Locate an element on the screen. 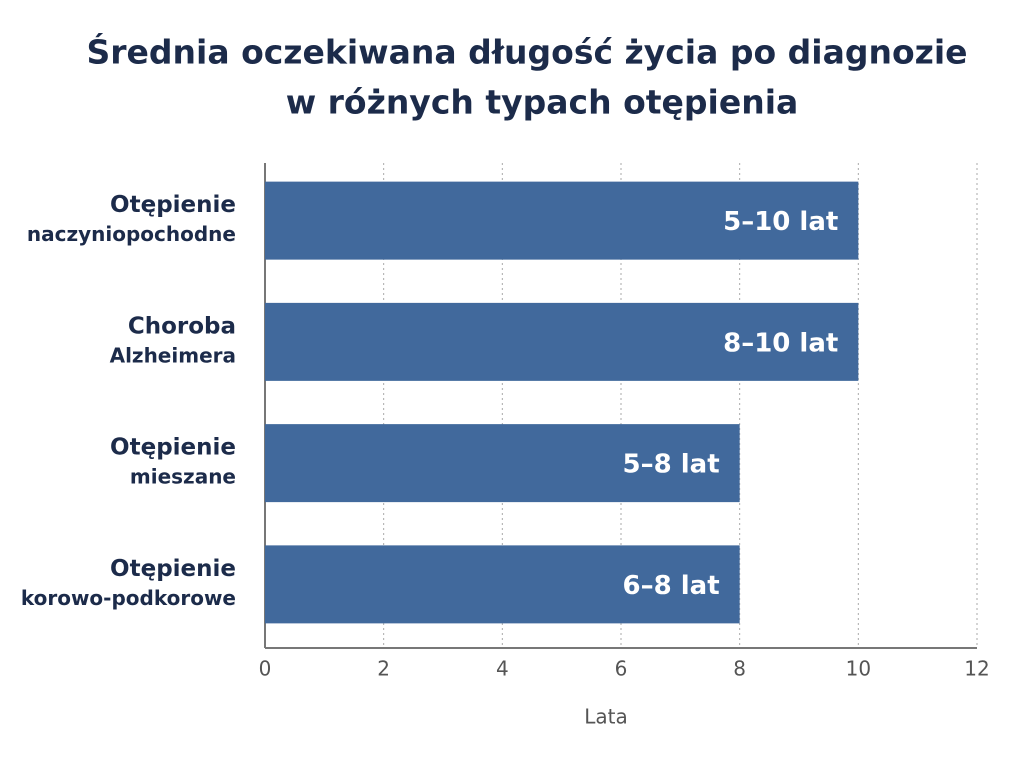 This screenshot has height=768, width=1024. value-label: 6–8 lat is located at coordinates (671, 586).